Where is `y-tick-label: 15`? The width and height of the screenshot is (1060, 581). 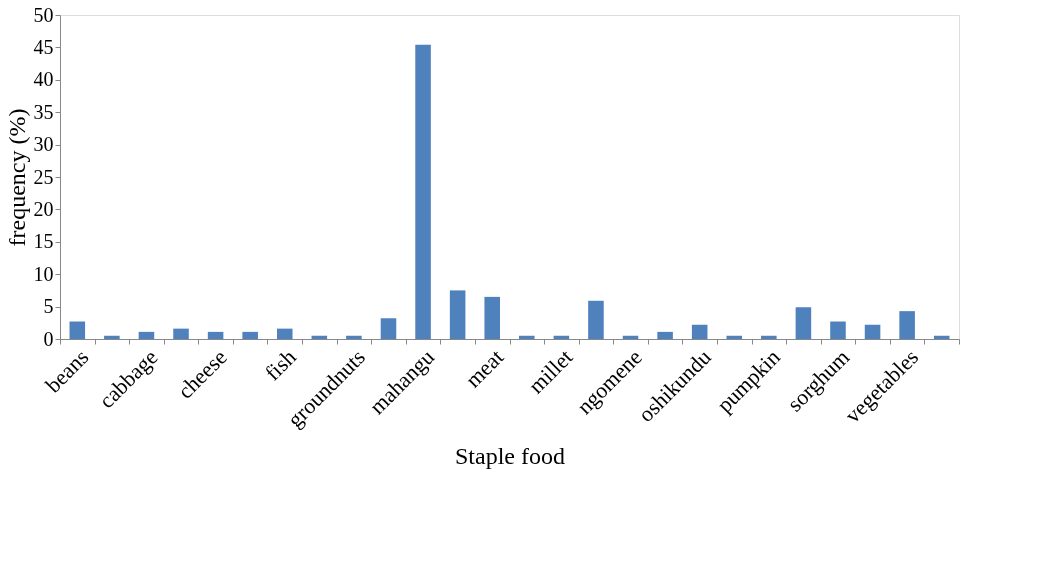
y-tick-label: 15 is located at coordinates (43, 241).